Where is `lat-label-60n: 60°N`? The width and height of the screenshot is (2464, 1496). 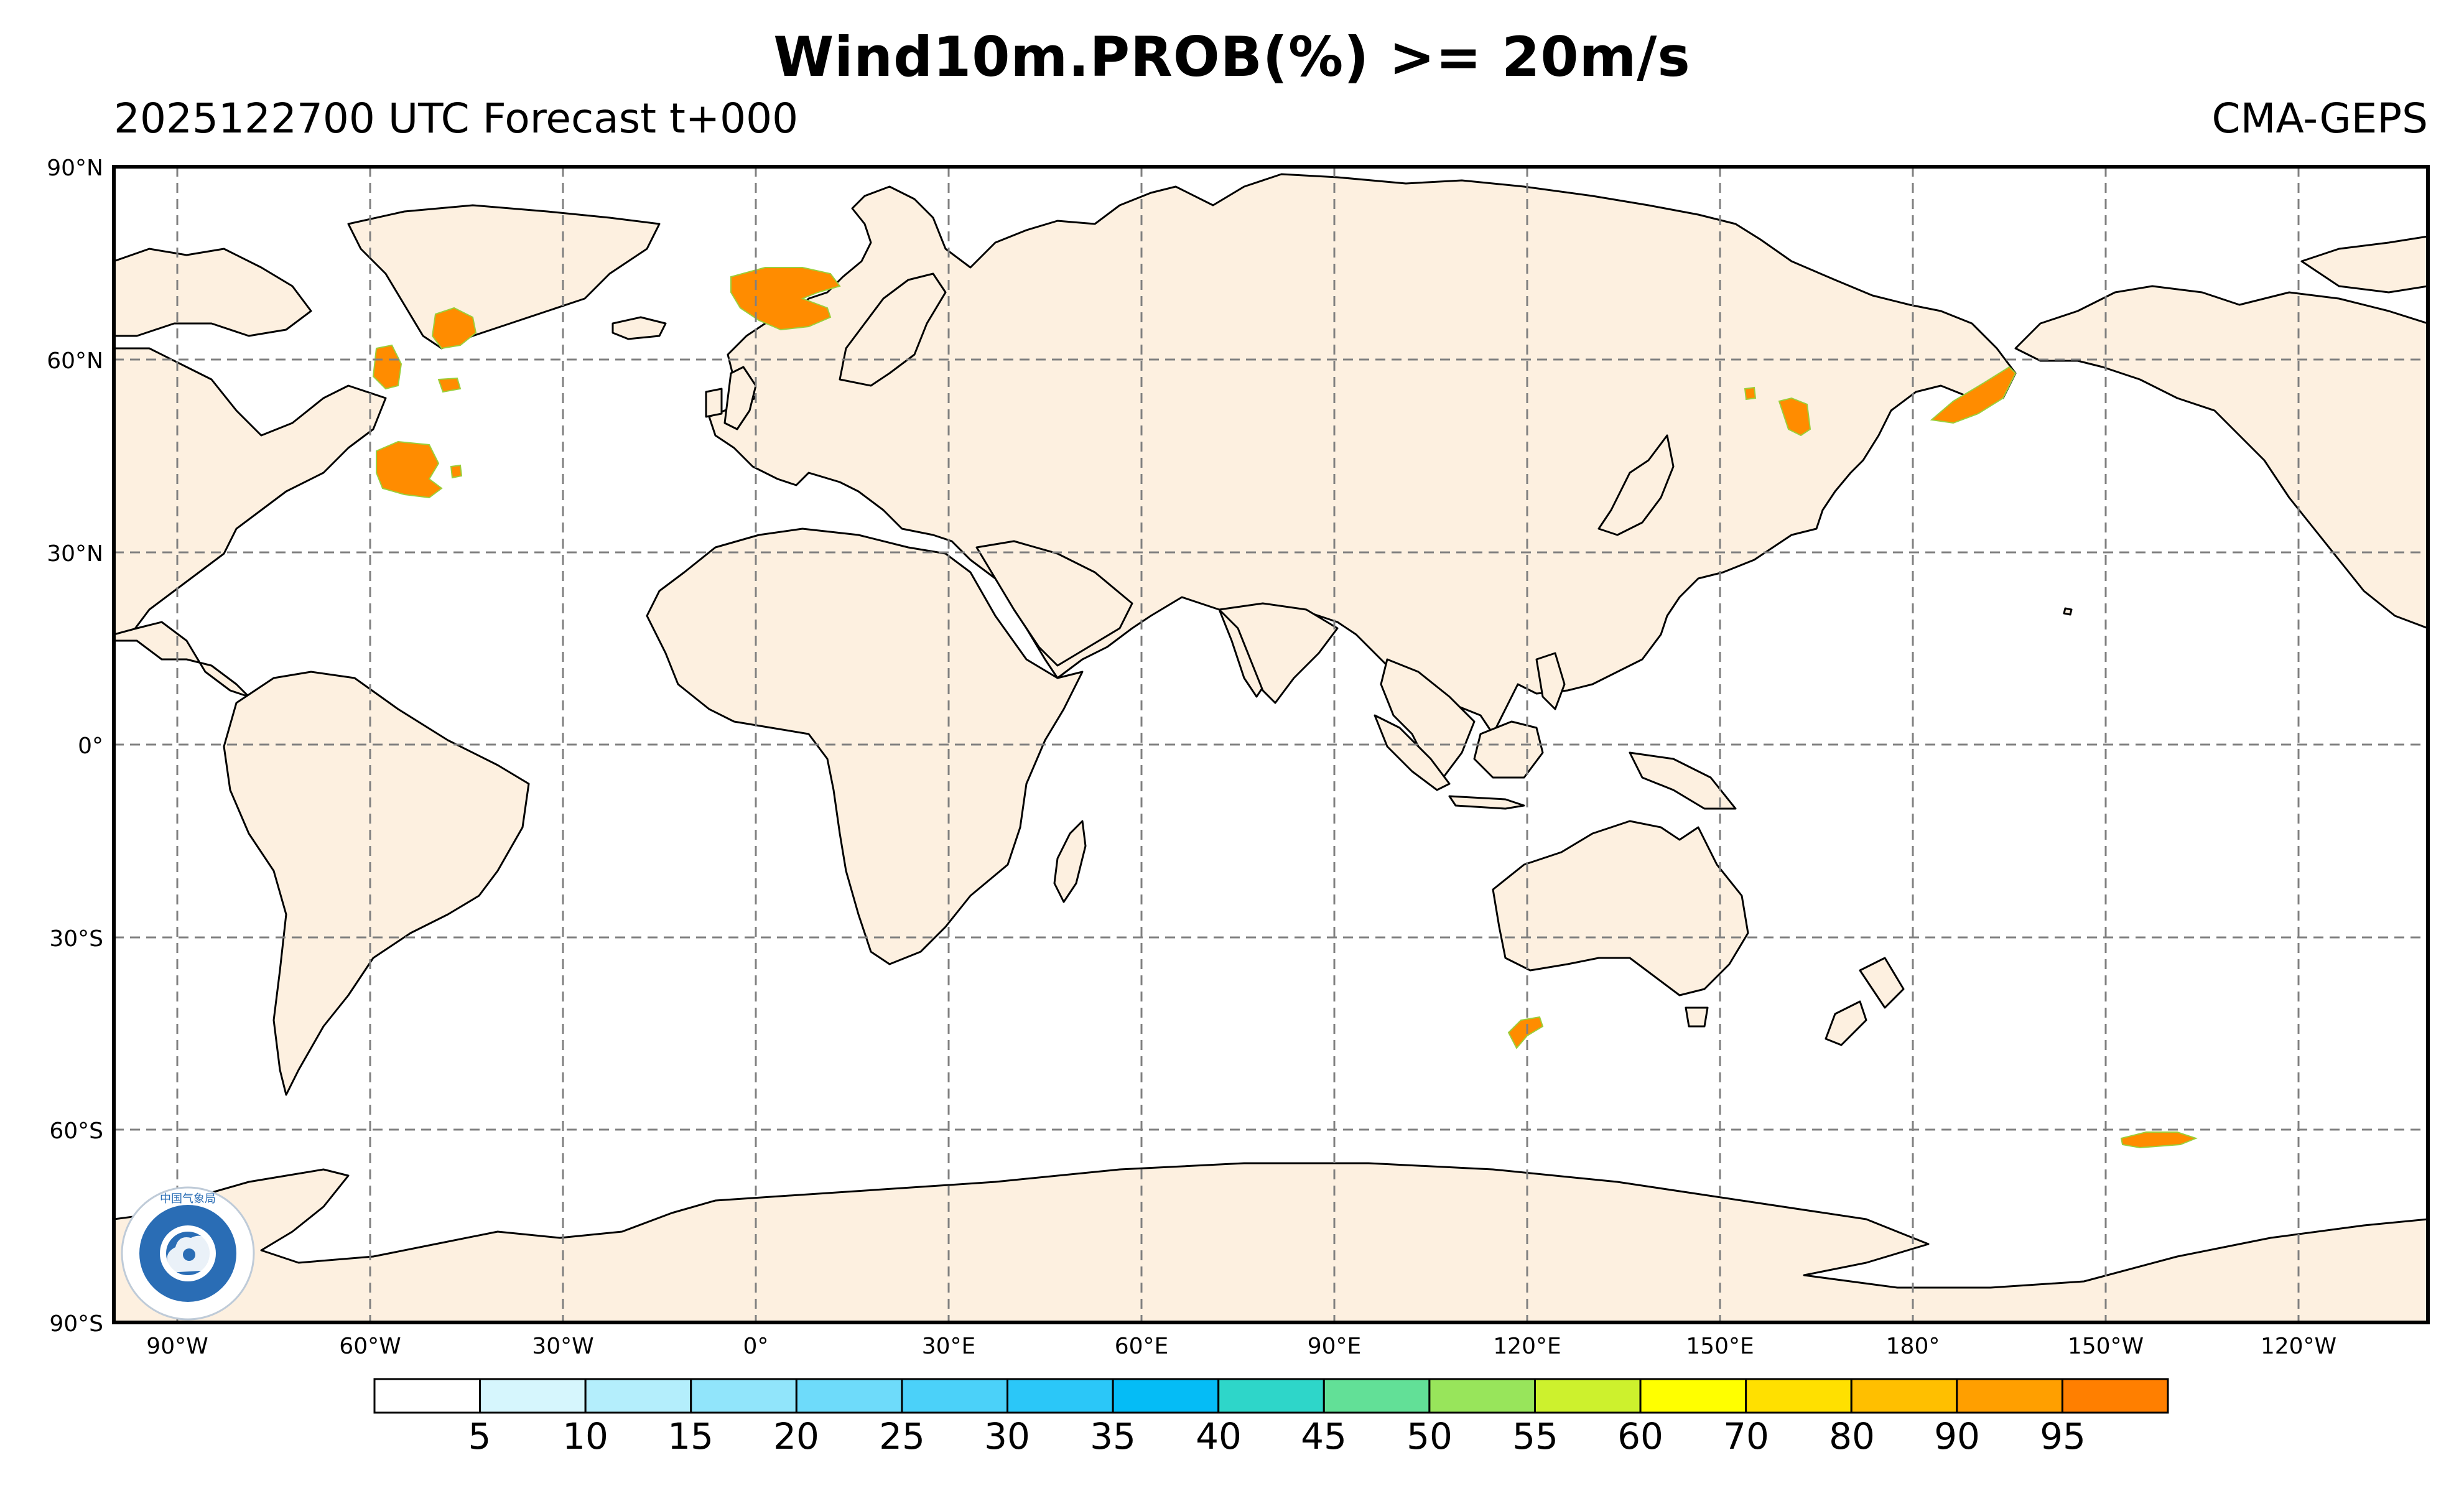 lat-label-60n: 60°N is located at coordinates (75, 361).